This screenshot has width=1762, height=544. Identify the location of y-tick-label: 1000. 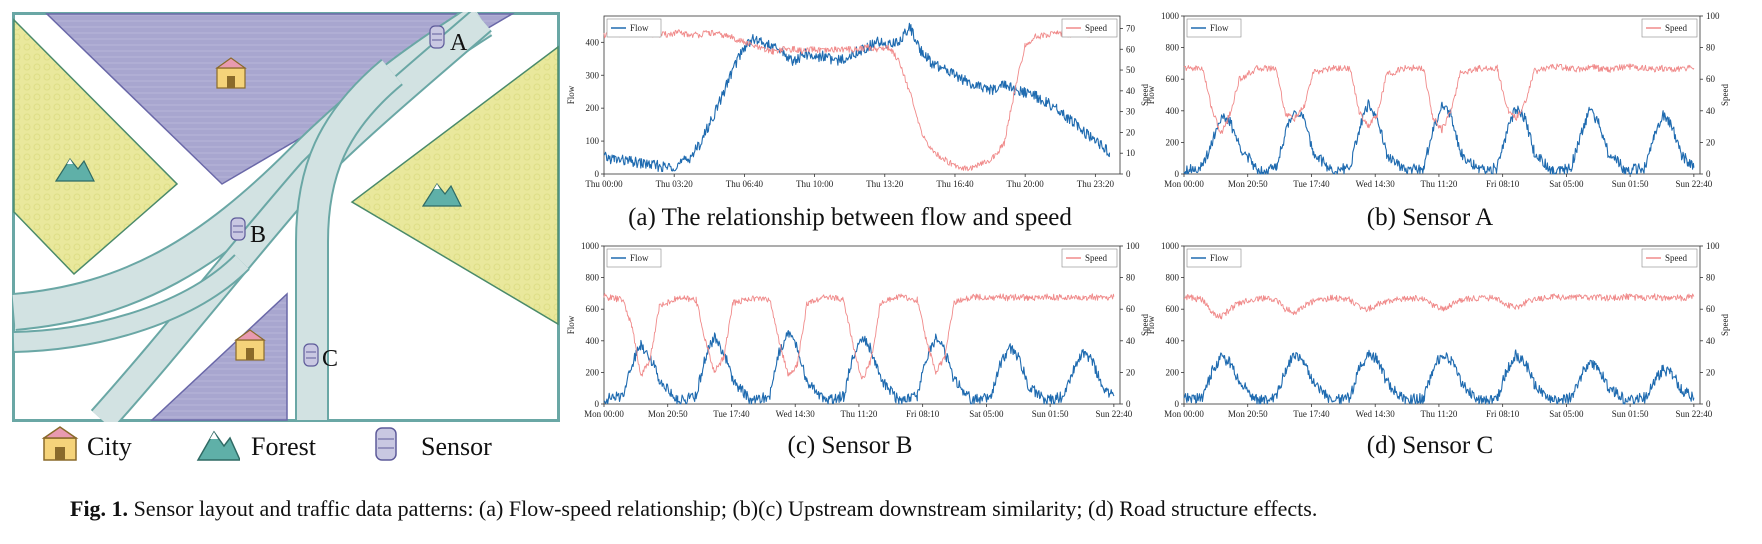
(590, 246).